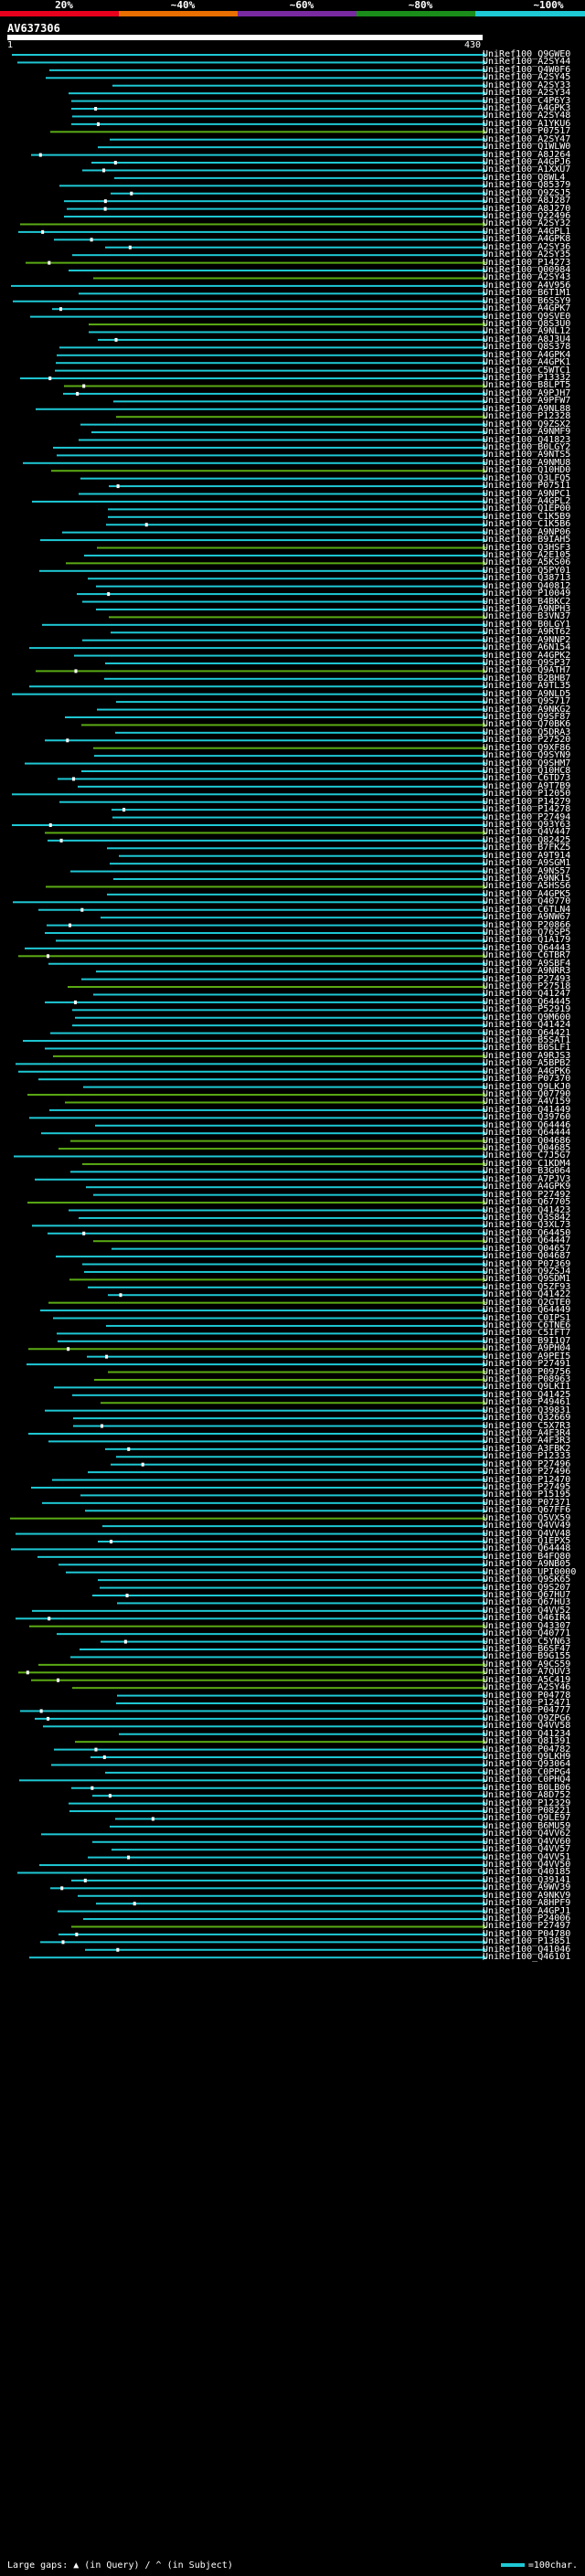 The image size is (585, 2576). What do you see at coordinates (527, 1741) in the screenshot?
I see `hit-label: UniRef100_Q81391` at bounding box center [527, 1741].